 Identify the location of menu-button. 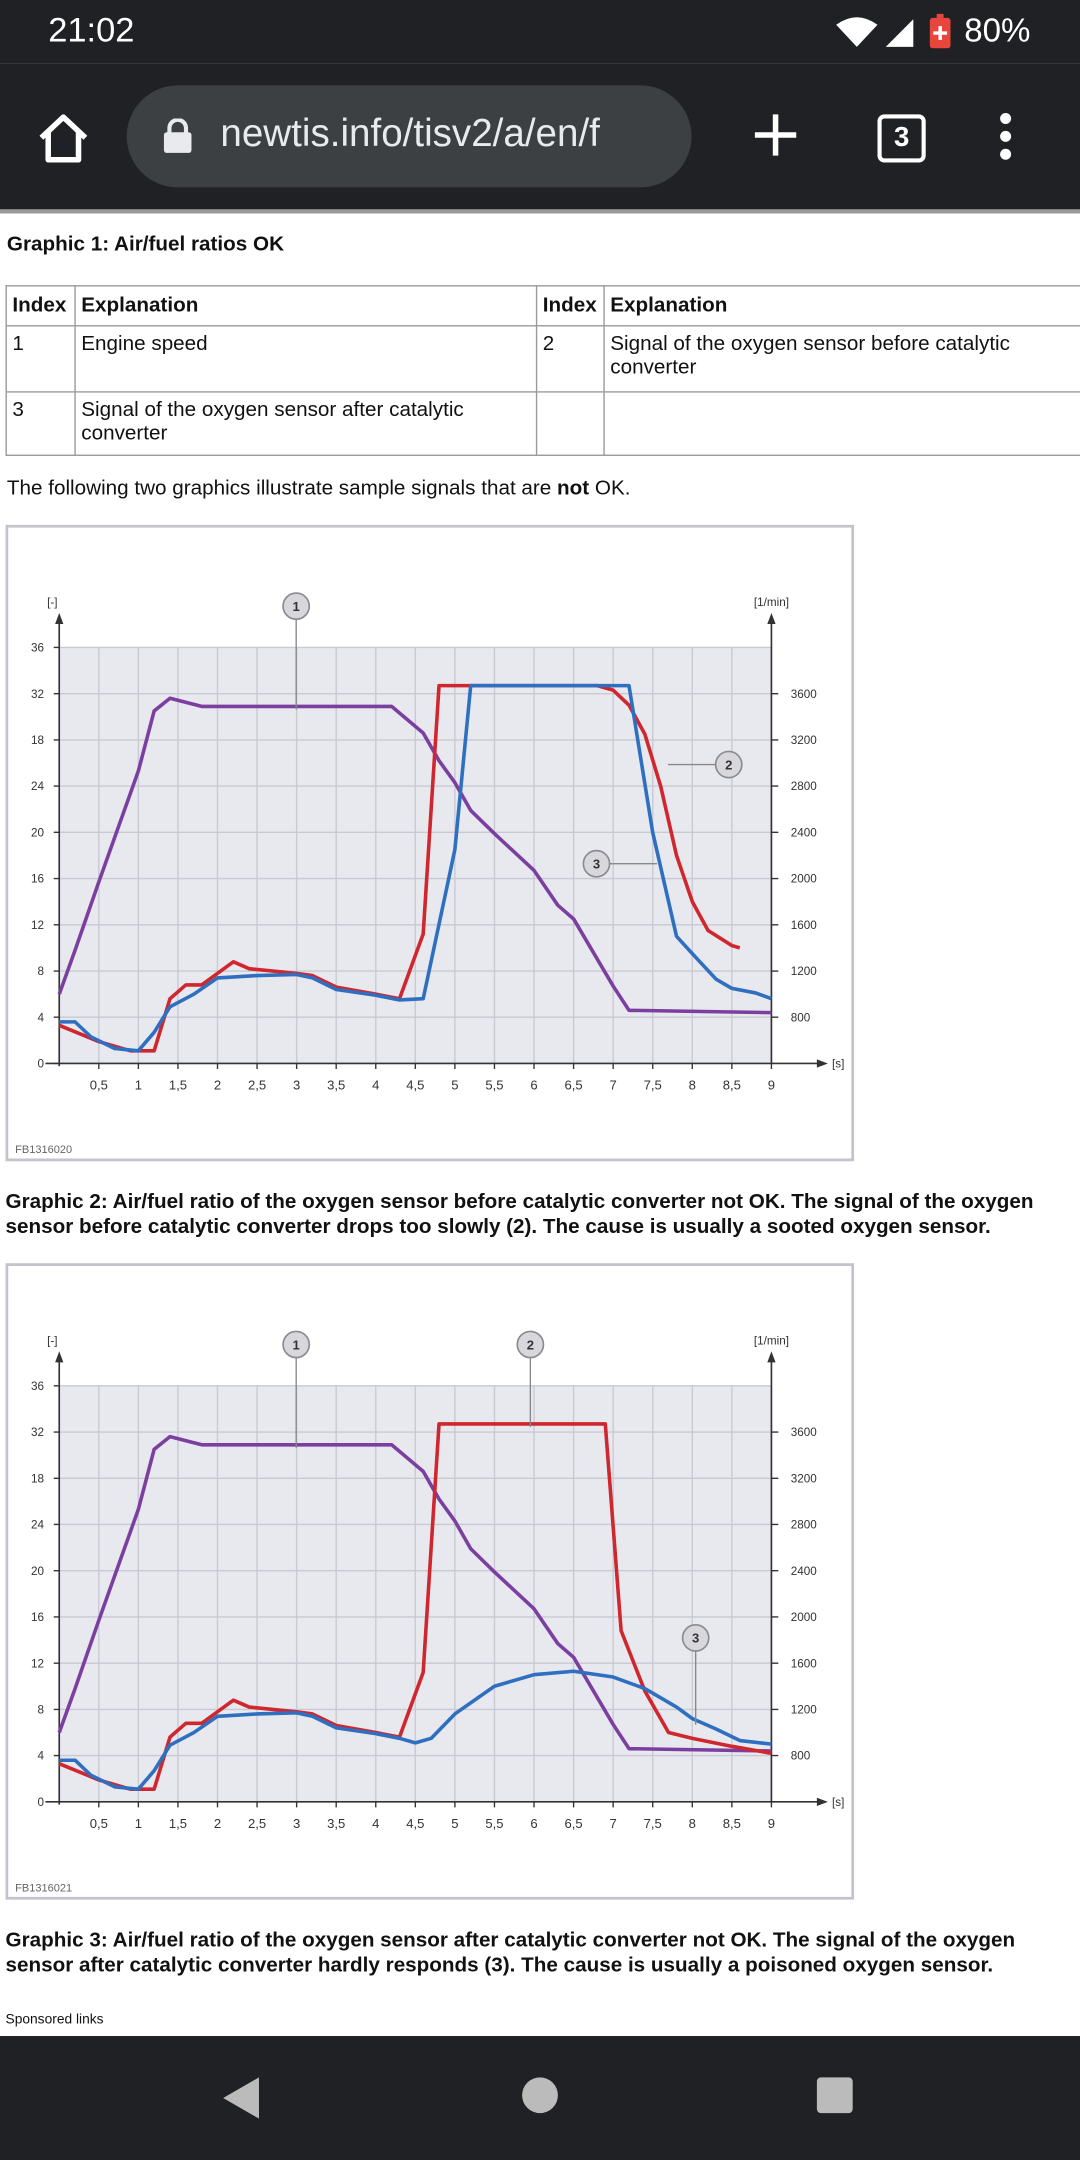
(1006, 137).